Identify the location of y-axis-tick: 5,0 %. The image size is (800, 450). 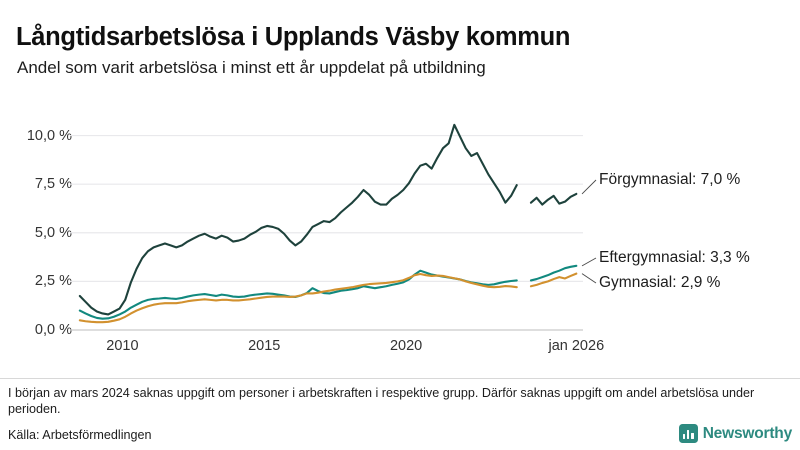
(53, 232).